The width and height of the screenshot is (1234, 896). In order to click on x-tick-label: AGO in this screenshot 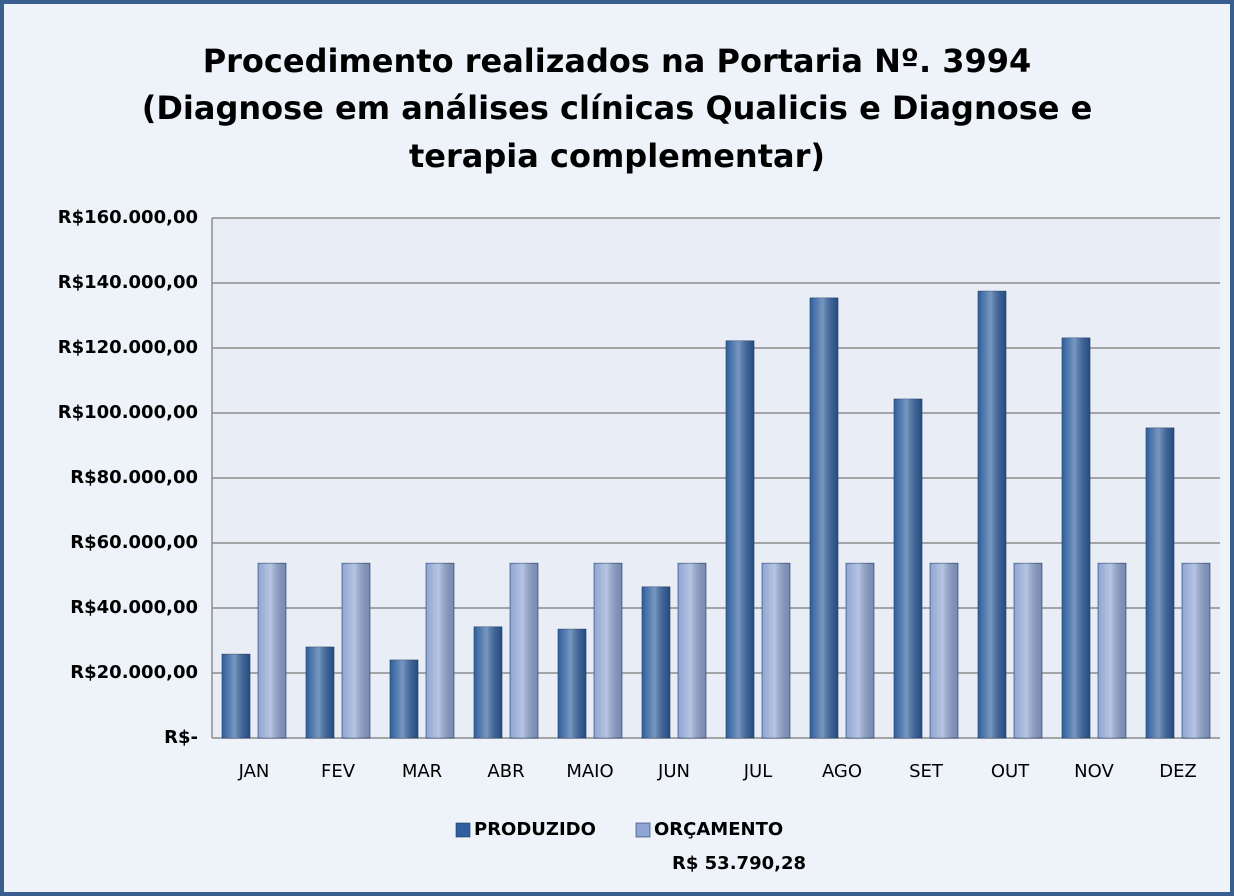, I will do `click(842, 771)`.